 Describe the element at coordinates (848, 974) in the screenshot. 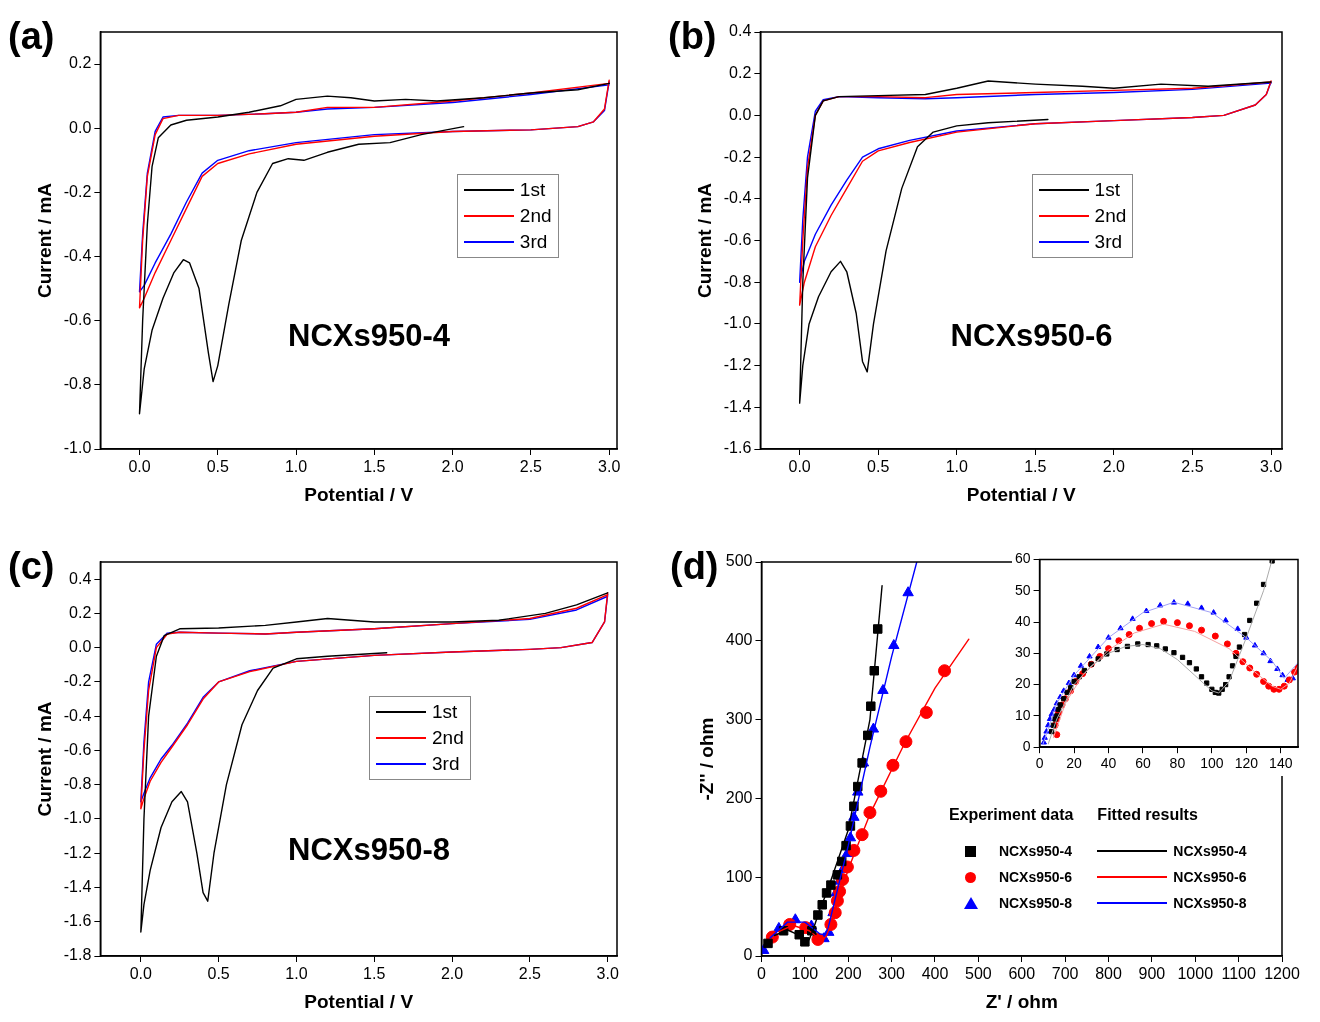

I see `x-tick-label: 200` at that location.